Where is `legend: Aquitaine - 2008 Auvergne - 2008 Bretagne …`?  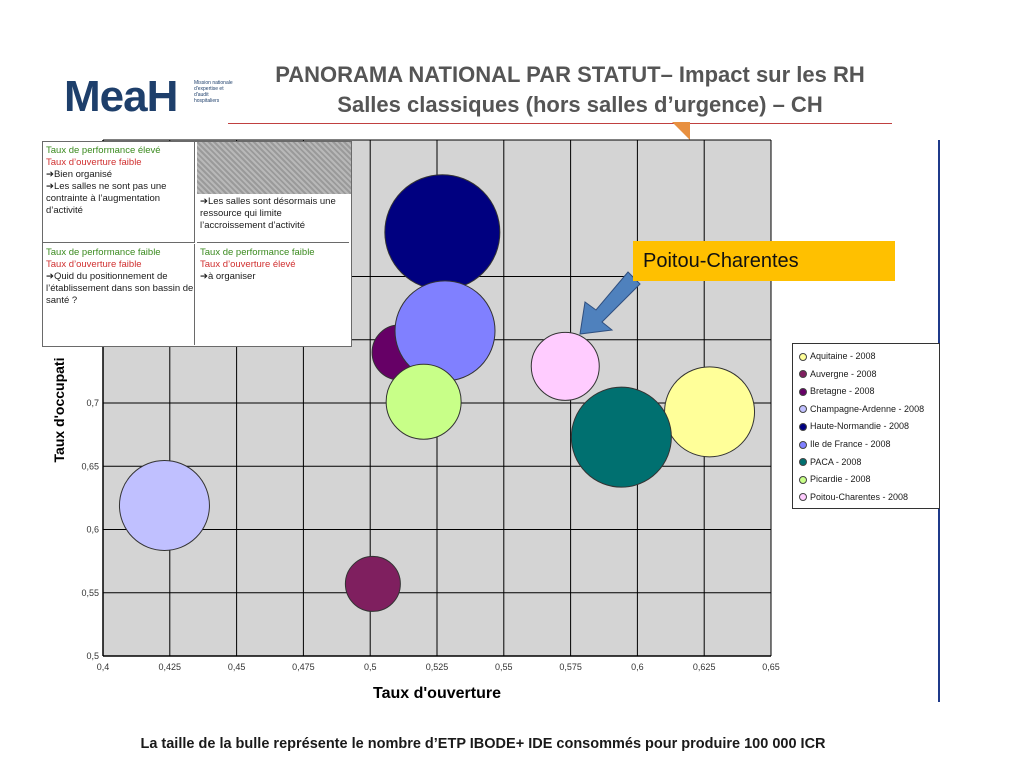
legend: Aquitaine - 2008 Auvergne - 2008 Bretagne … is located at coordinates (866, 426).